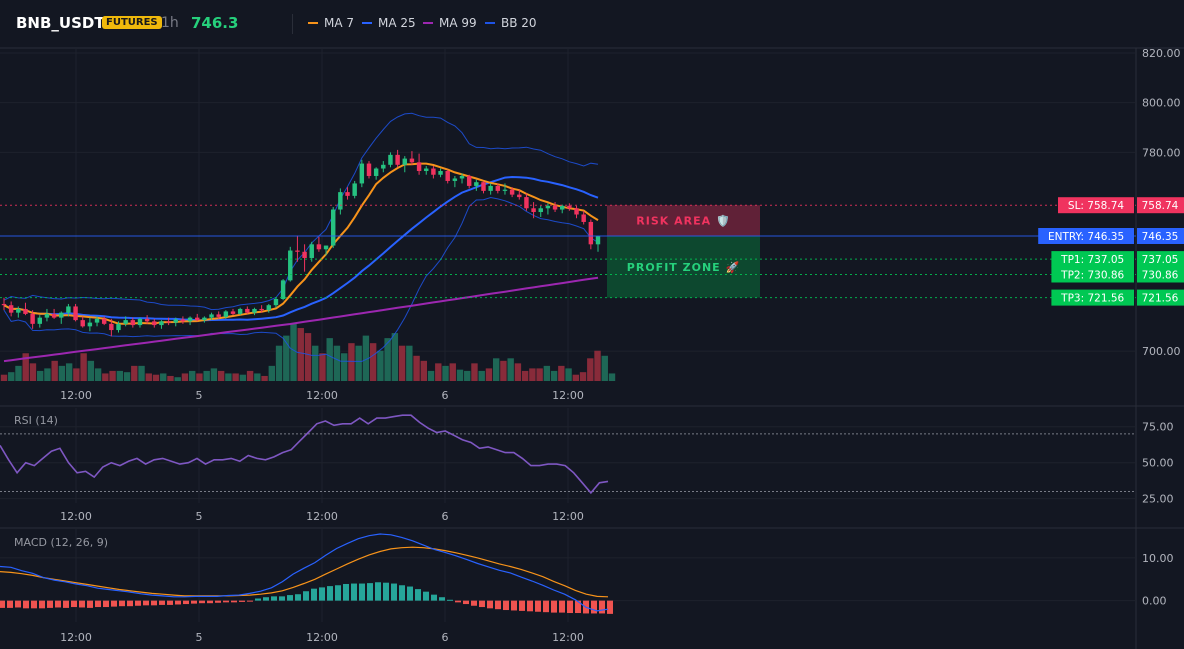 This screenshot has width=1184, height=649. I want to click on symbol-name: BNB_USDT, so click(60, 23).